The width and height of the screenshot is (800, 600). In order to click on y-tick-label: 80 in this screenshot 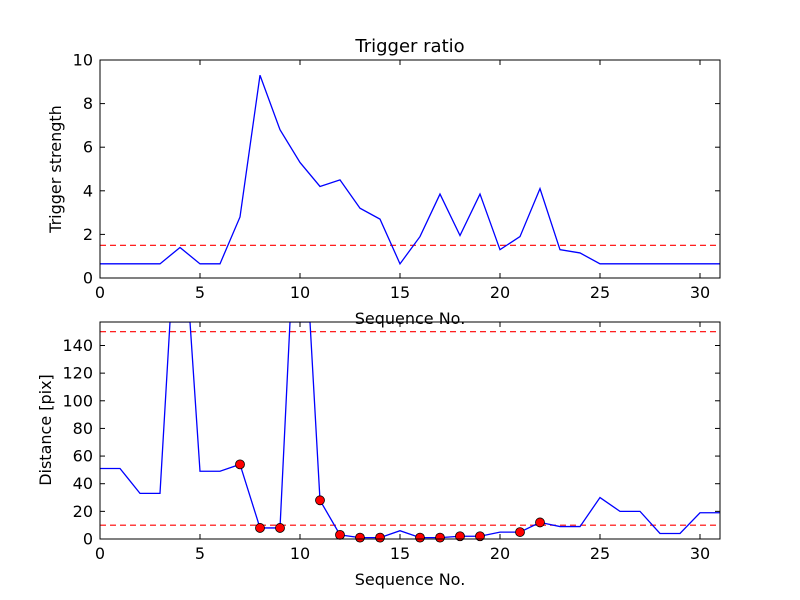, I will do `click(83, 428)`.